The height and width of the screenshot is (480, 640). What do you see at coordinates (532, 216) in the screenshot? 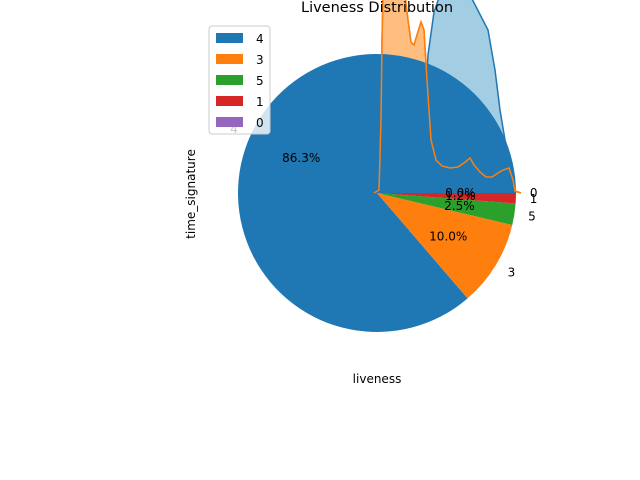
I see `slice-label-5: 5` at bounding box center [532, 216].